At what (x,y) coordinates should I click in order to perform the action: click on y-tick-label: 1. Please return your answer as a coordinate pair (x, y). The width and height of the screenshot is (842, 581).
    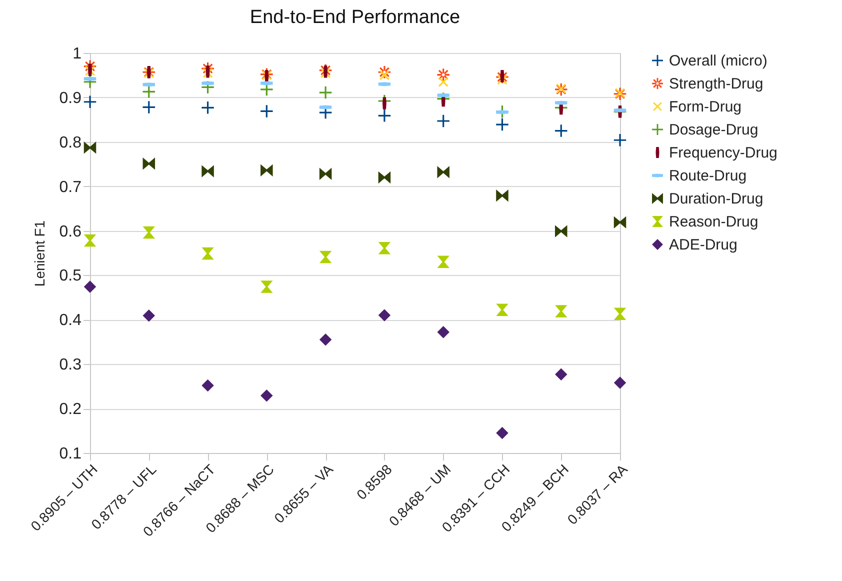
    Looking at the image, I should click on (77, 54).